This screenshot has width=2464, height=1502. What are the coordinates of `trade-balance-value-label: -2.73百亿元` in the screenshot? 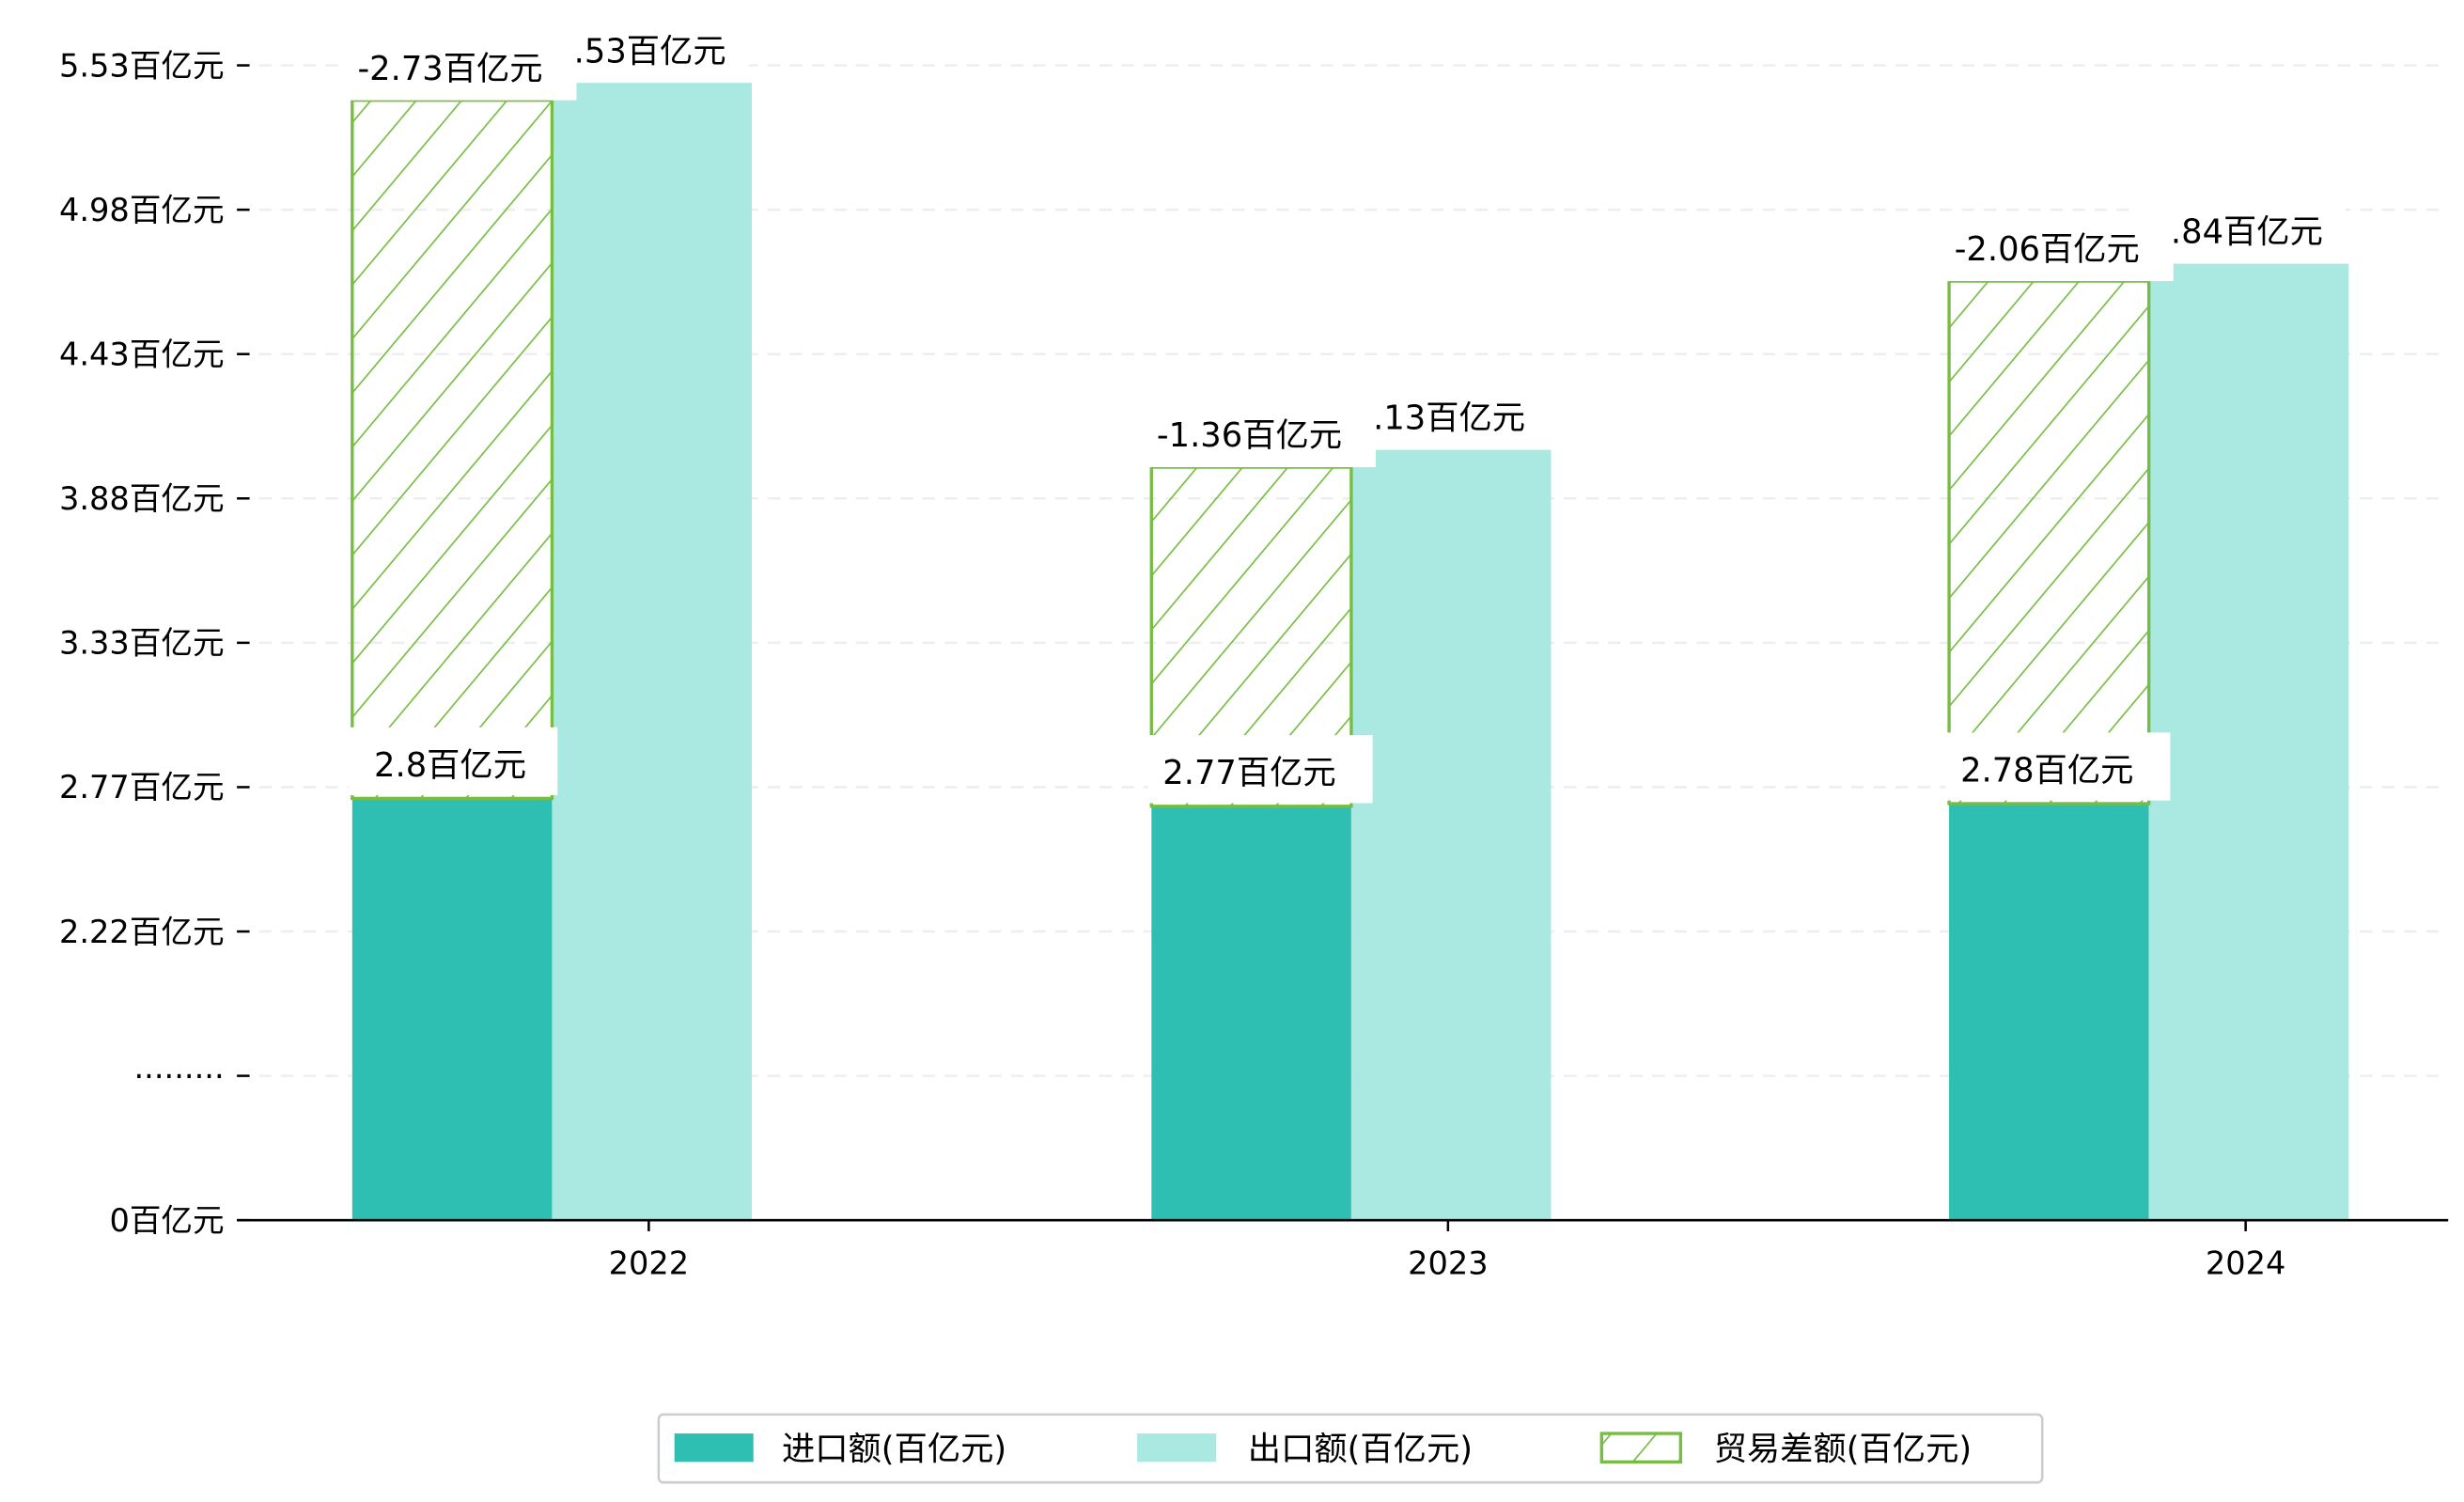 It's located at (449, 69).